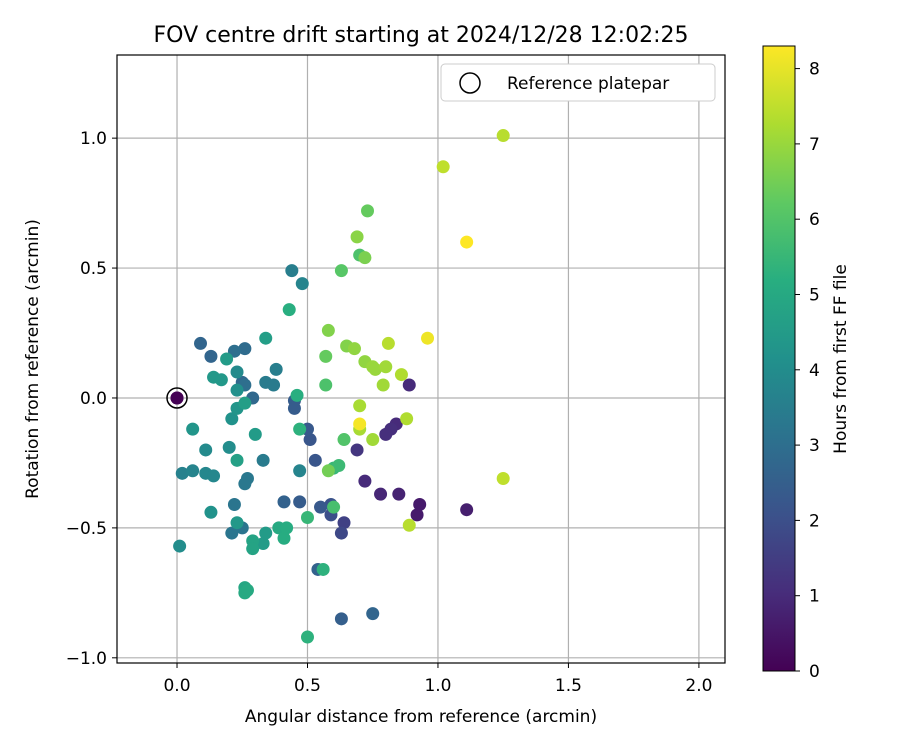 The image size is (900, 750). What do you see at coordinates (470, 83) in the screenshot?
I see `legend-marker-icon` at bounding box center [470, 83].